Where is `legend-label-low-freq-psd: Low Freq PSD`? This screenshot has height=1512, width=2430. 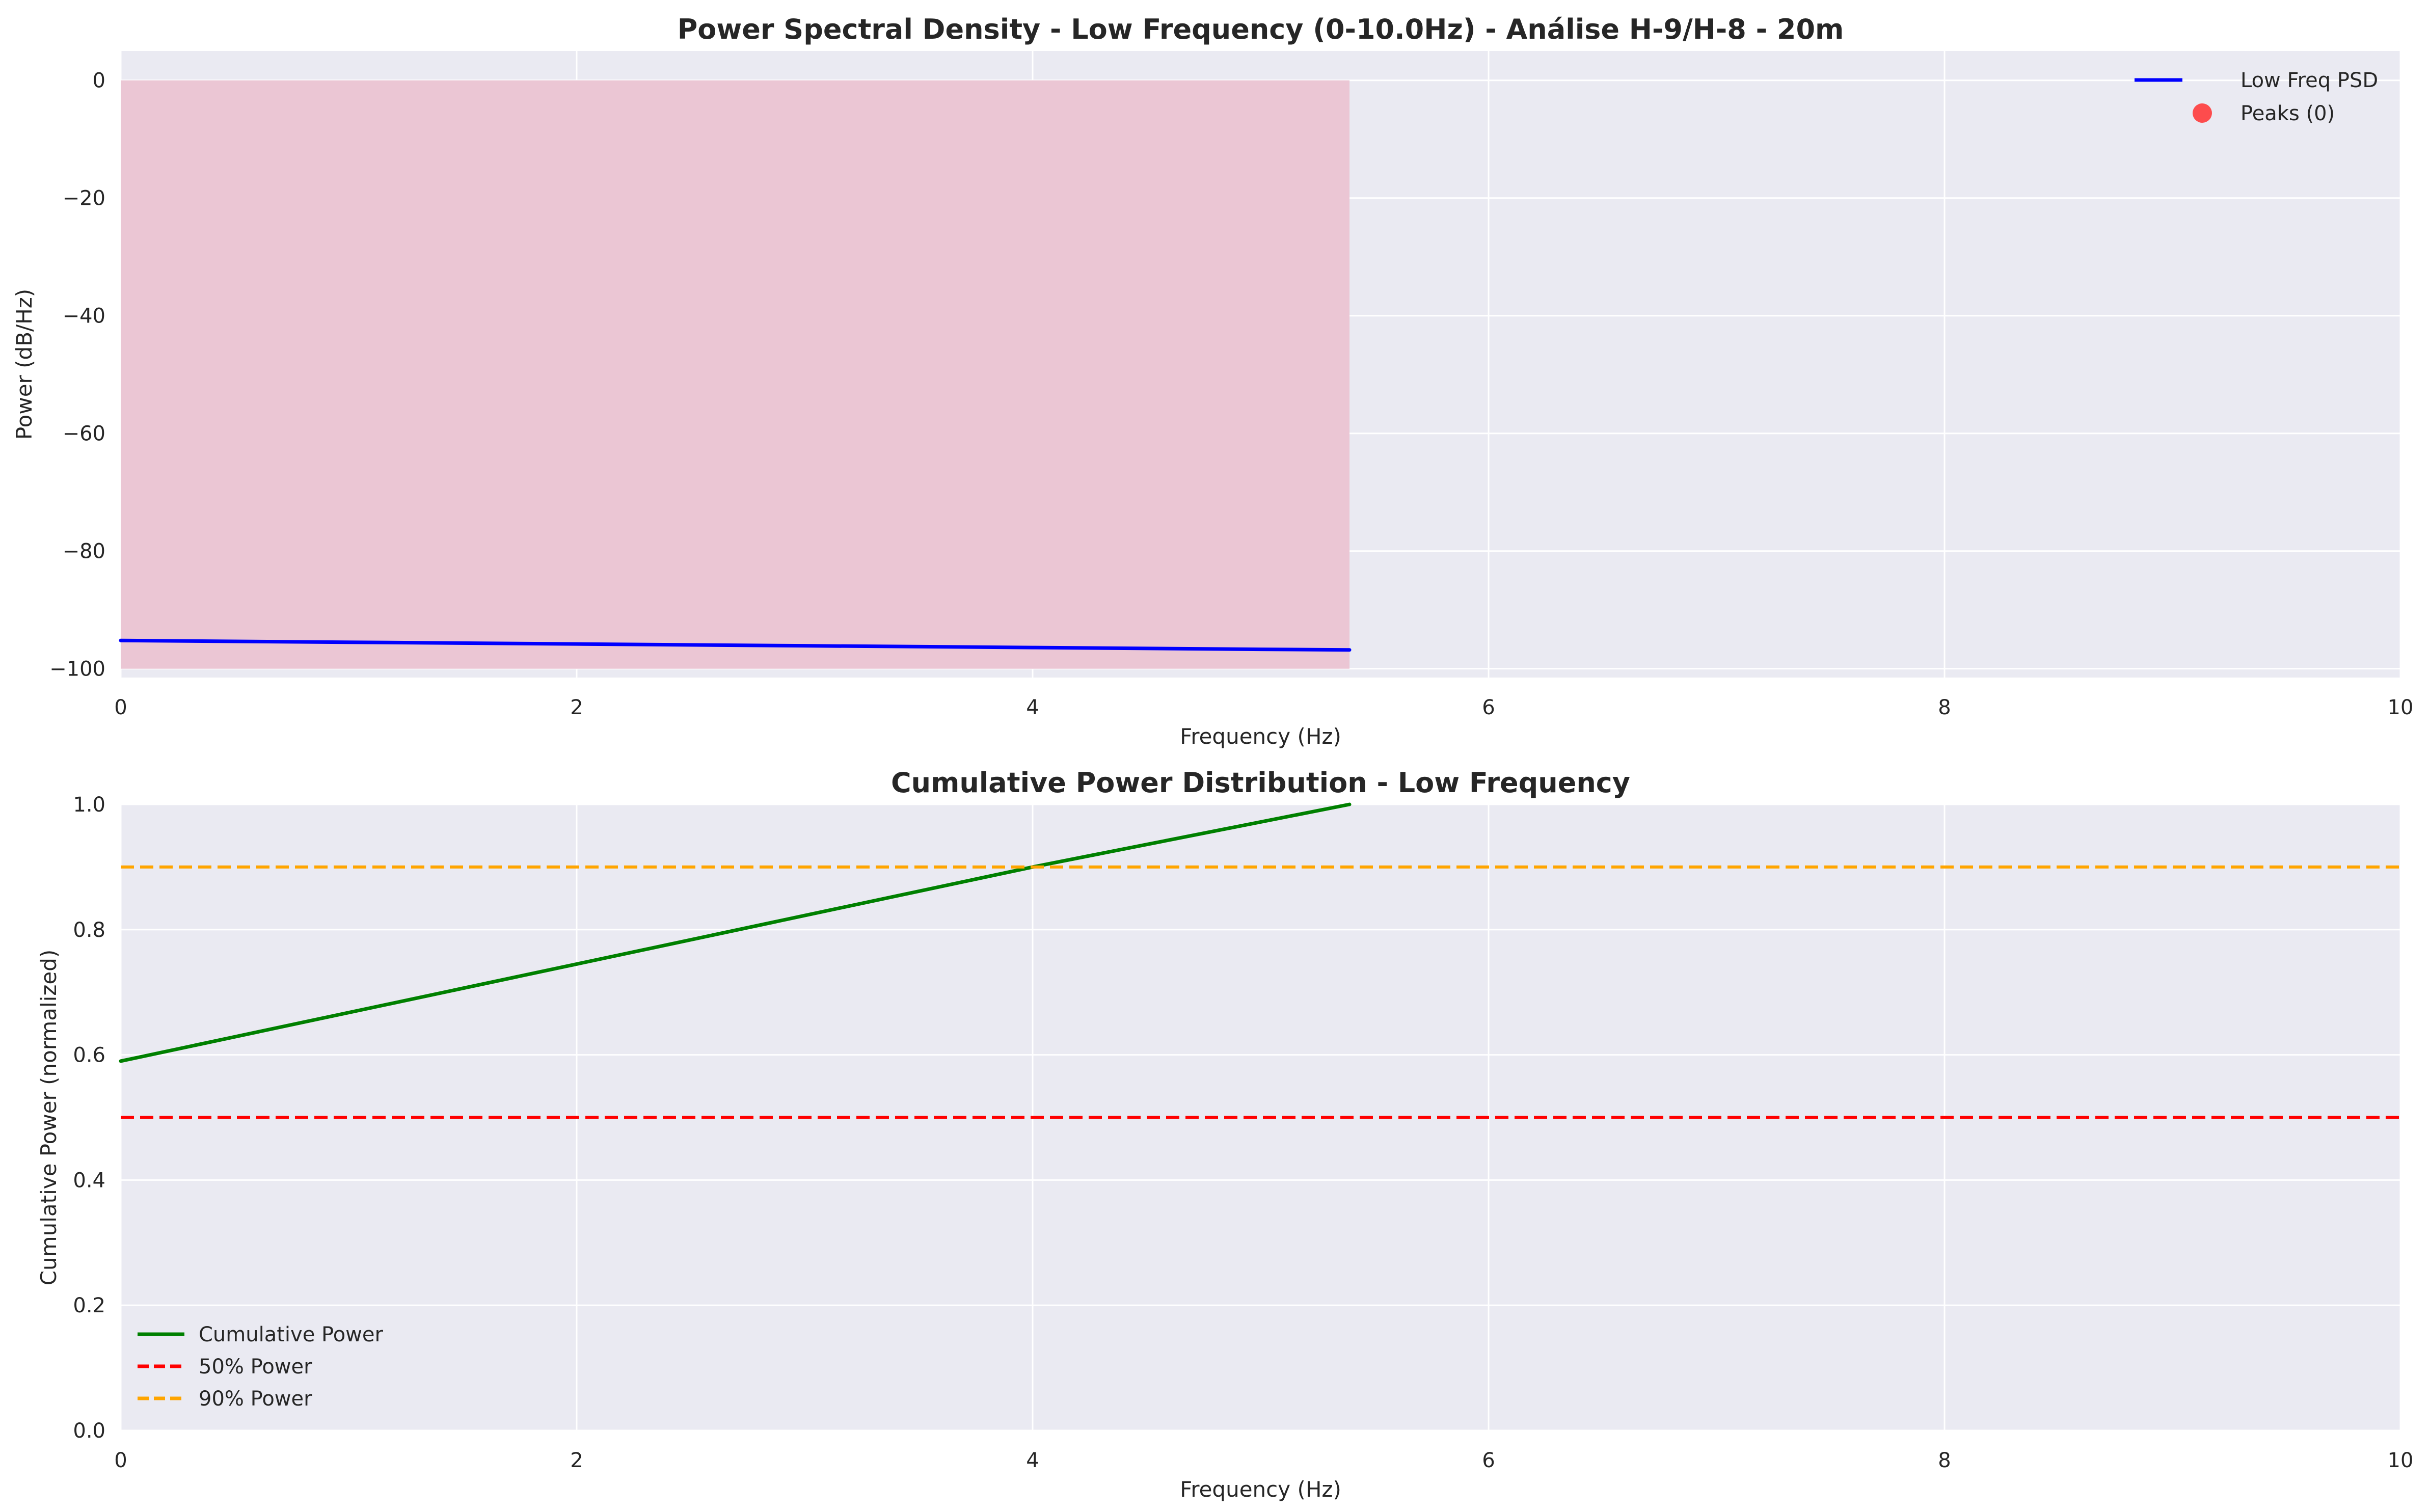
legend-label-low-freq-psd: Low Freq PSD is located at coordinates (2309, 81).